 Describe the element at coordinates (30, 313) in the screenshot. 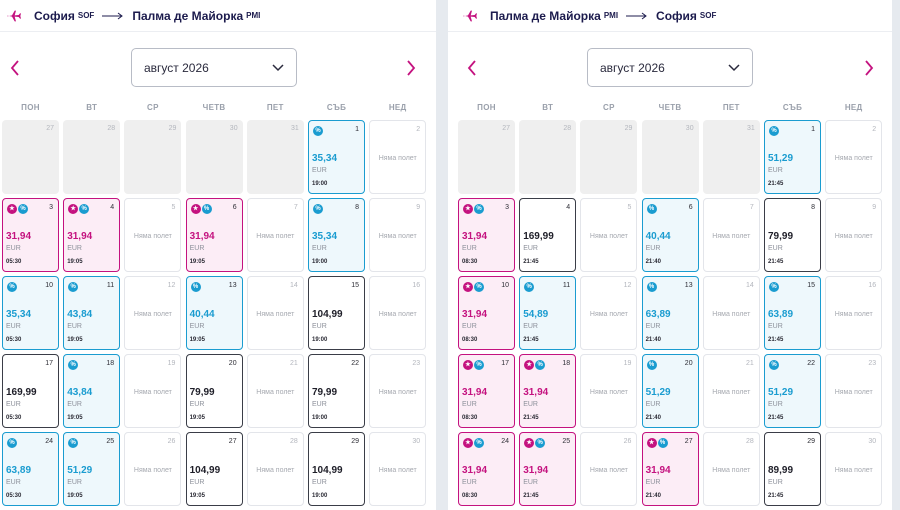

I see `calendar-day-fare: 10% 35,34 EUR 05:30` at that location.